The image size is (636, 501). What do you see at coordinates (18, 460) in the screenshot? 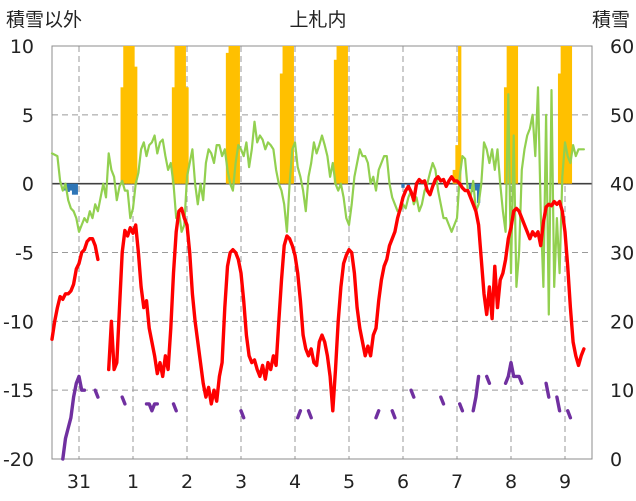
I see `y-left-tick-label: -20` at bounding box center [18, 460].